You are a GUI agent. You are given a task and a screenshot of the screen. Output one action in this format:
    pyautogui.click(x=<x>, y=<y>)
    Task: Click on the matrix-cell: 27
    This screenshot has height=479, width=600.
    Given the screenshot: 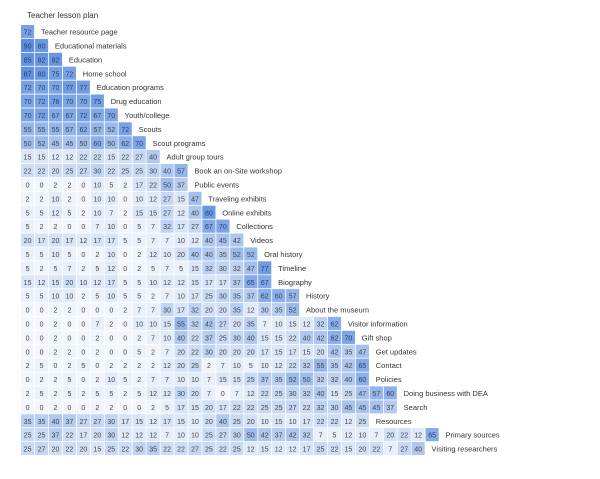 What is the action you would take?
    pyautogui.click(x=41, y=449)
    